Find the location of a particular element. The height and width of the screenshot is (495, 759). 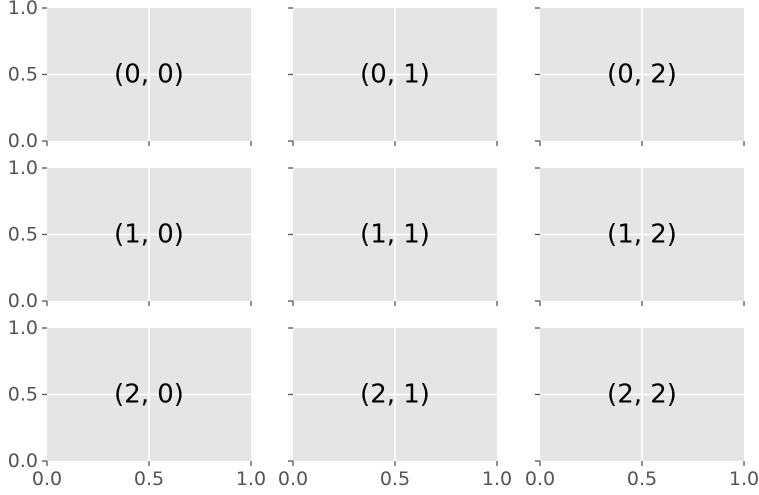

subplot-0-0: 0.0 0.5 1.0 (0, 0) is located at coordinates (130, 76).